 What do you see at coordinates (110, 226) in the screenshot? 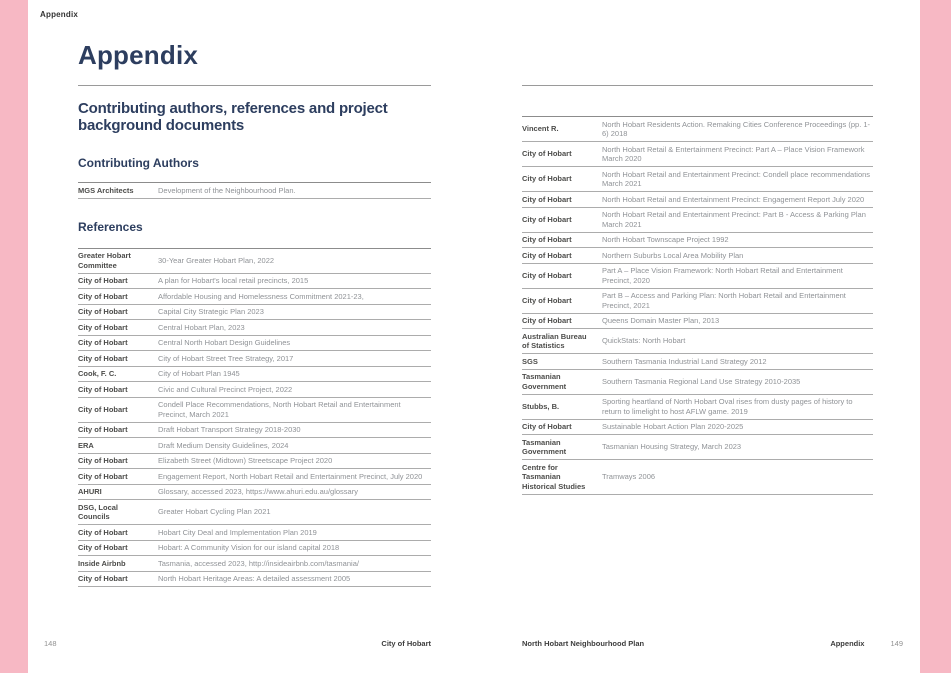
I see `references-heading: References` at bounding box center [110, 226].